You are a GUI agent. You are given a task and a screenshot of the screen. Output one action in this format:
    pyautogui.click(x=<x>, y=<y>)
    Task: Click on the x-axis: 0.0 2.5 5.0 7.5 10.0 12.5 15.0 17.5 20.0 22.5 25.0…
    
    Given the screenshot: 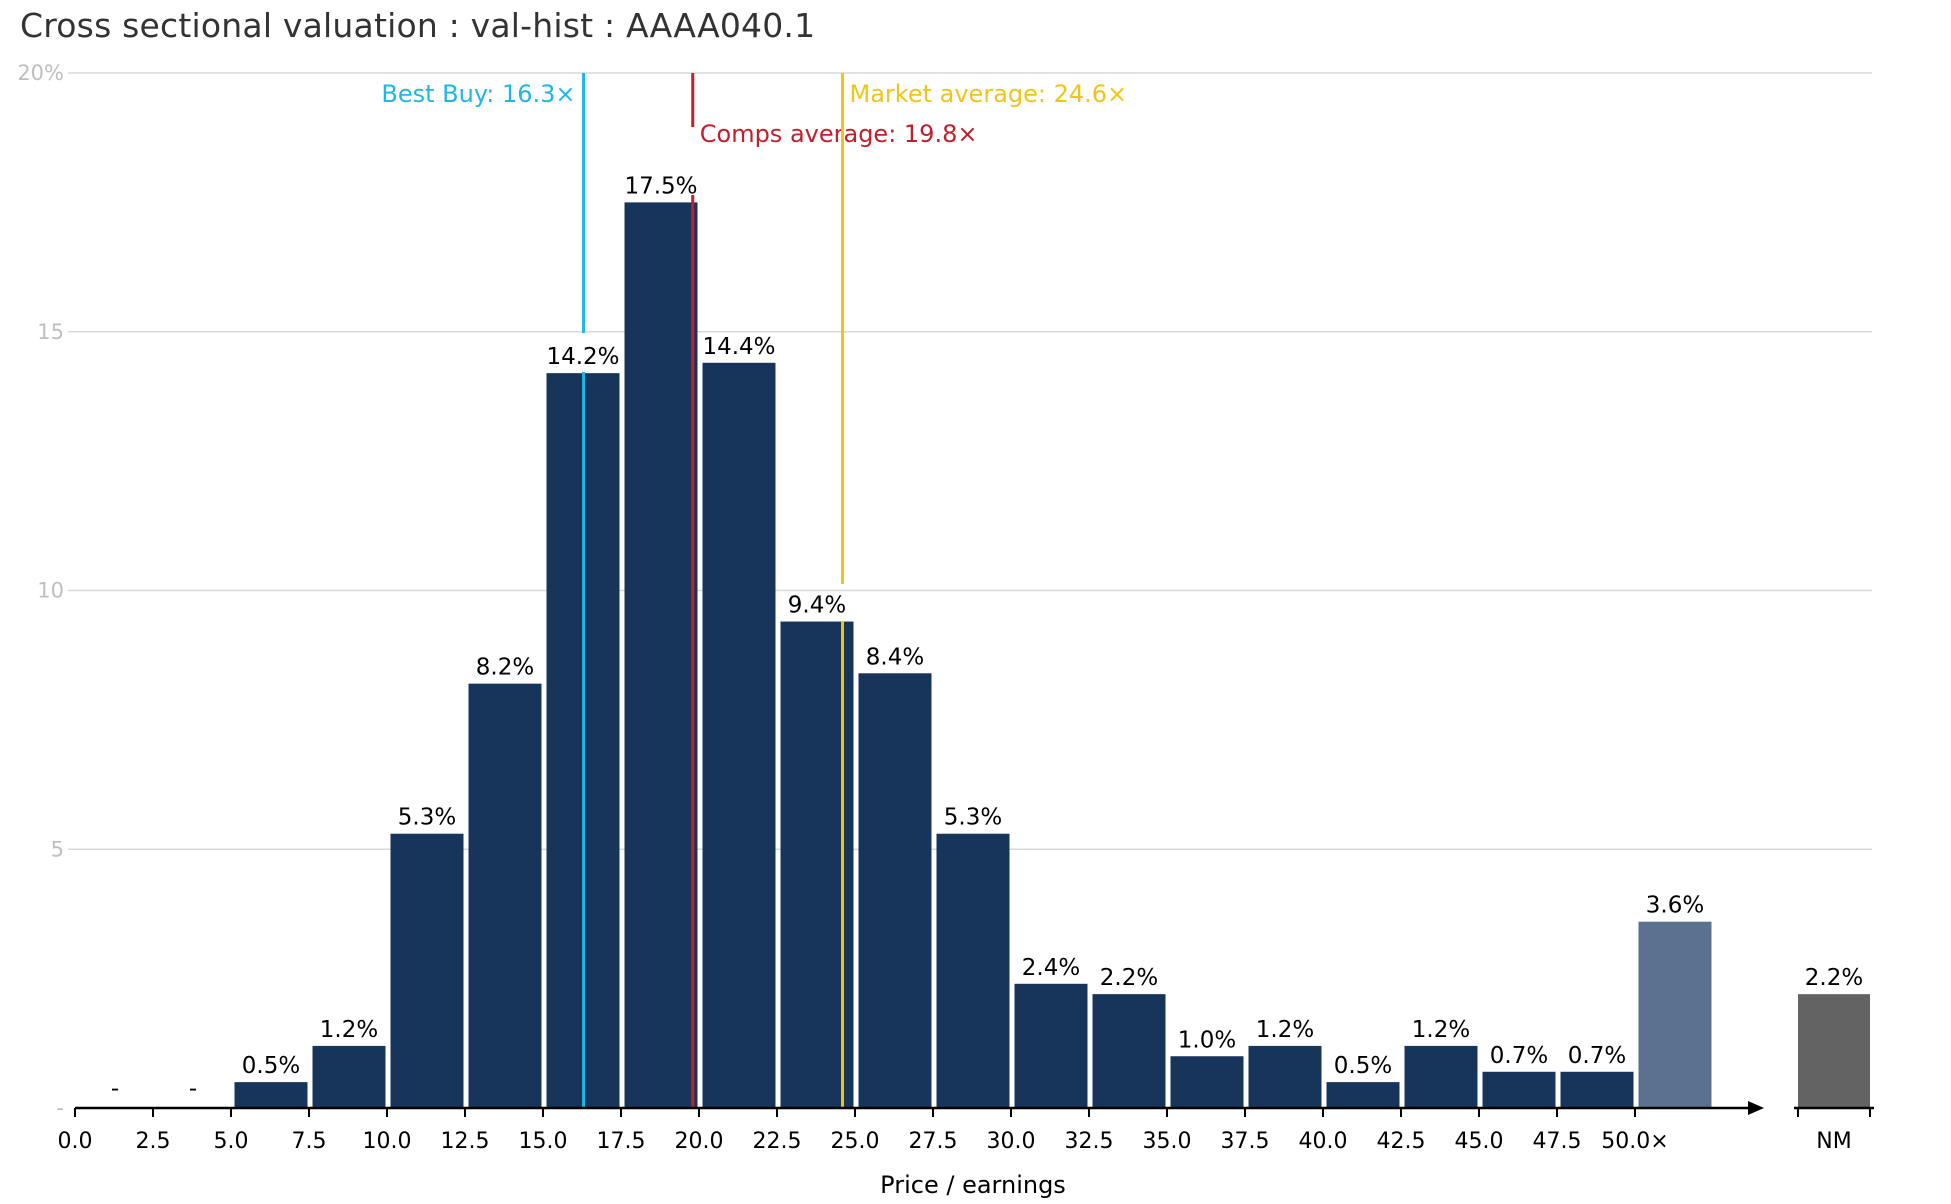 What is the action you would take?
    pyautogui.click(x=966, y=1127)
    